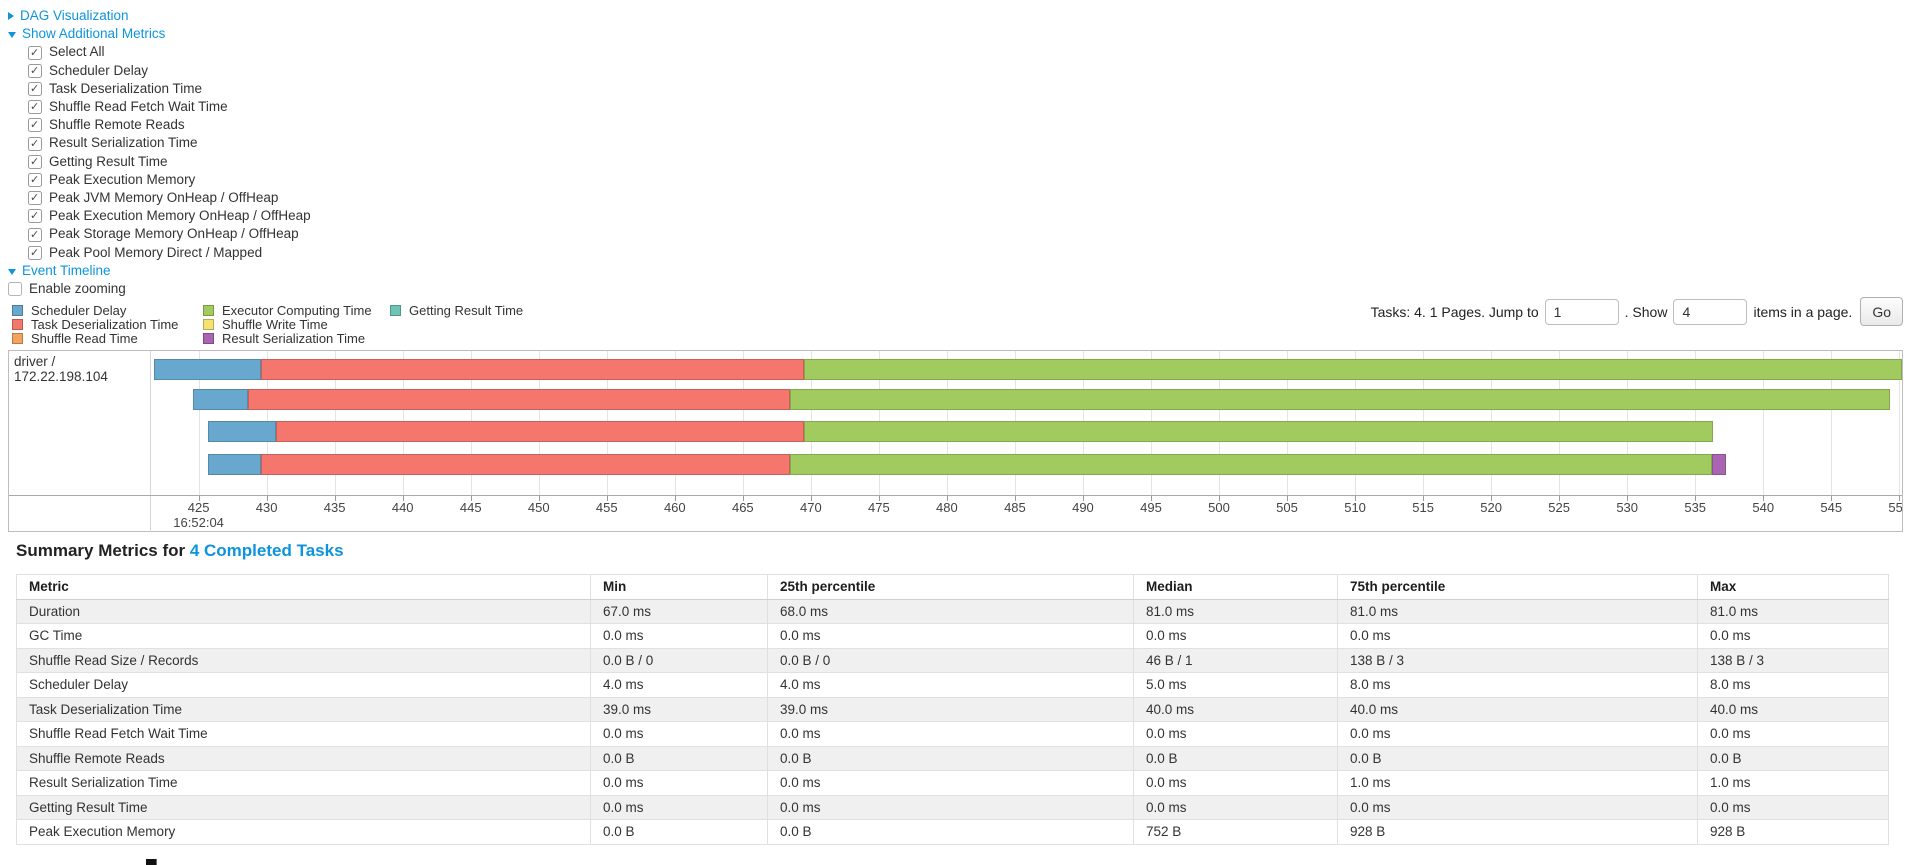 The width and height of the screenshot is (1907, 865). I want to click on legend-label: Executor Computing Time, so click(297, 310).